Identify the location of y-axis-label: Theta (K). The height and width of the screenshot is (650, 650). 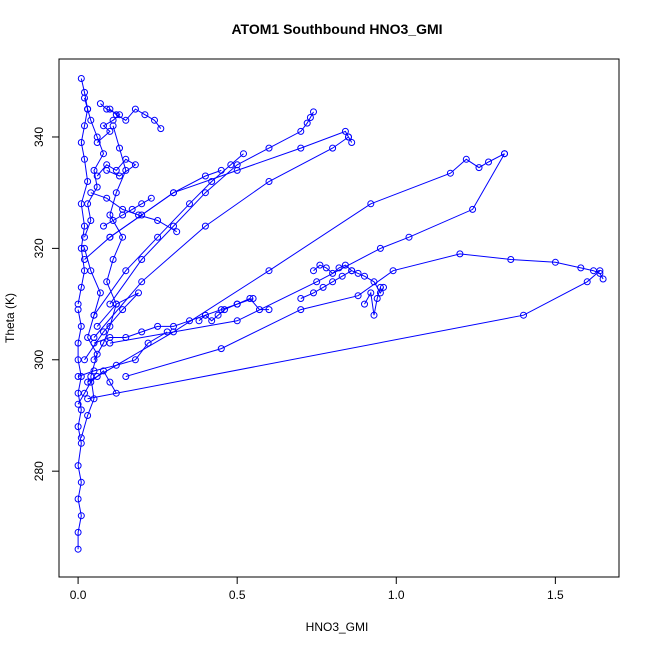
(10, 318).